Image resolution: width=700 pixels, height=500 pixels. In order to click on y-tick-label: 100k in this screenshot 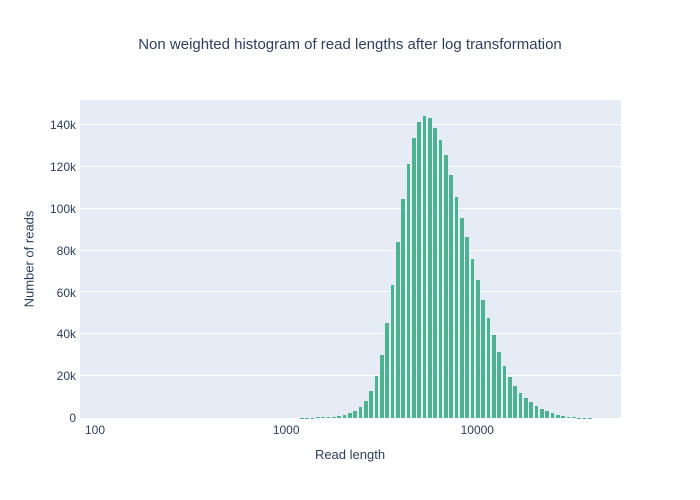, I will do `click(62, 208)`.